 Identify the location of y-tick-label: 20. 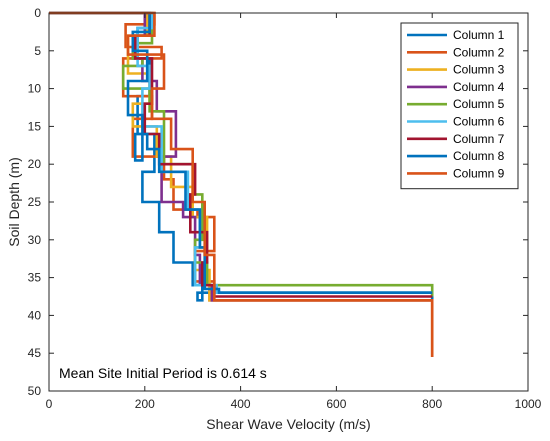
(35, 164).